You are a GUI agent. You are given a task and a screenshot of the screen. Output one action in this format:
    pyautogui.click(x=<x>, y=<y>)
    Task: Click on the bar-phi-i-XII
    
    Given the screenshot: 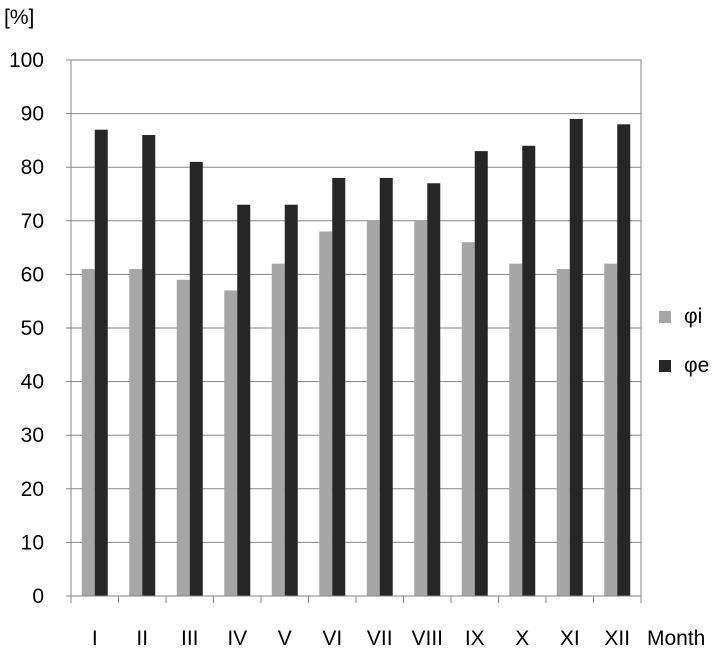 What is the action you would take?
    pyautogui.click(x=611, y=429)
    